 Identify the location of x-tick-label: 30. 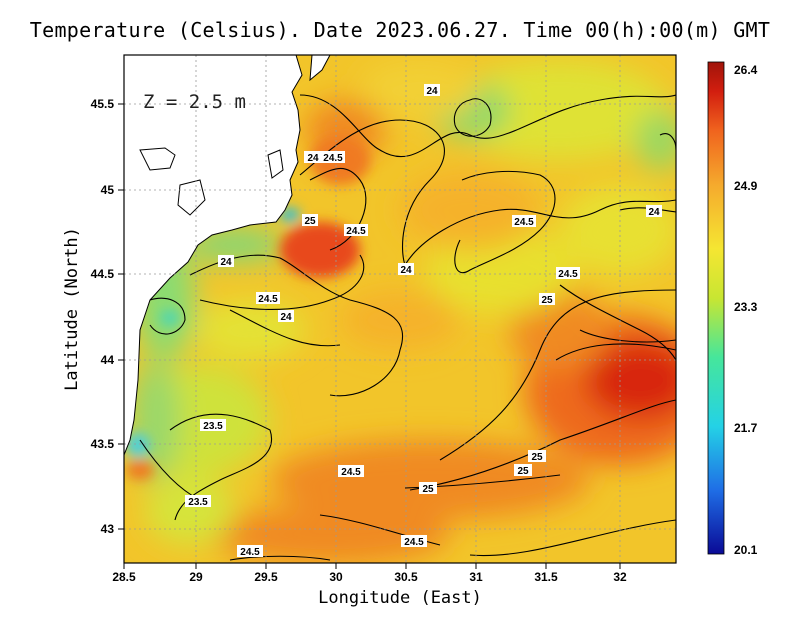
(336, 577).